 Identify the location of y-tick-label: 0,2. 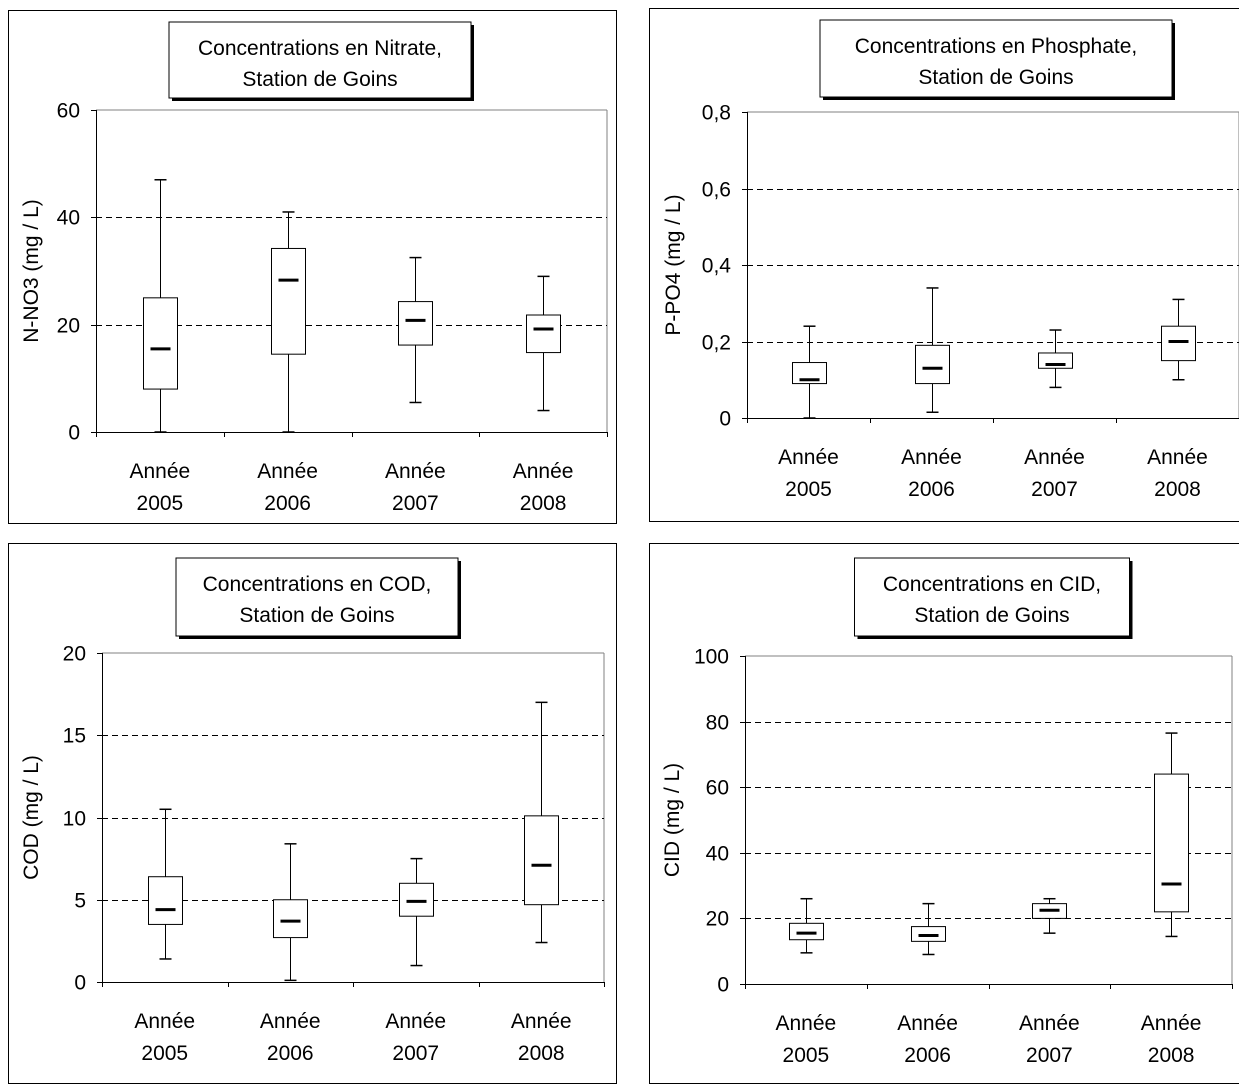
(716, 343).